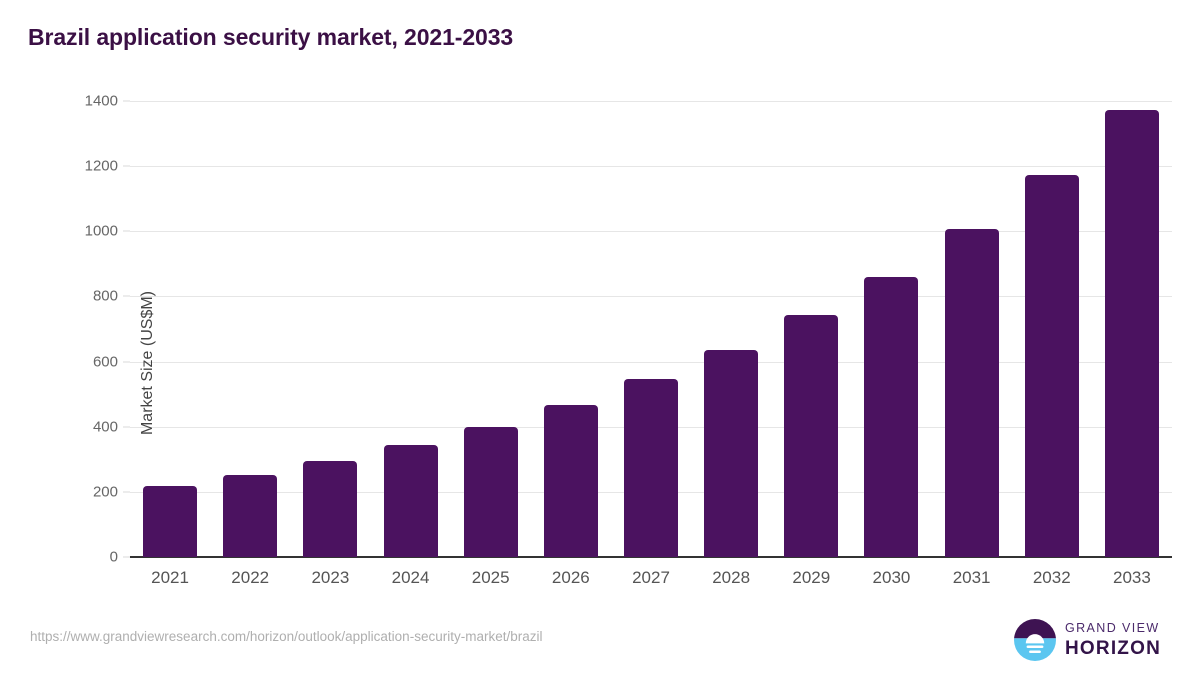 This screenshot has height=675, width=1200. Describe the element at coordinates (651, 577) in the screenshot. I see `x-tick-label: 2027` at that location.